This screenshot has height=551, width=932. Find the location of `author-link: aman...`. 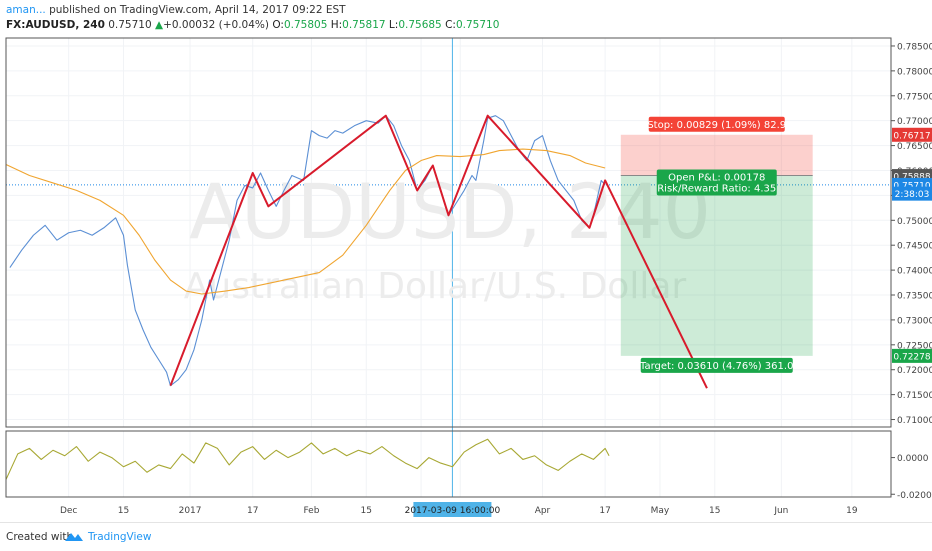

author-link: aman... is located at coordinates (26, 10).